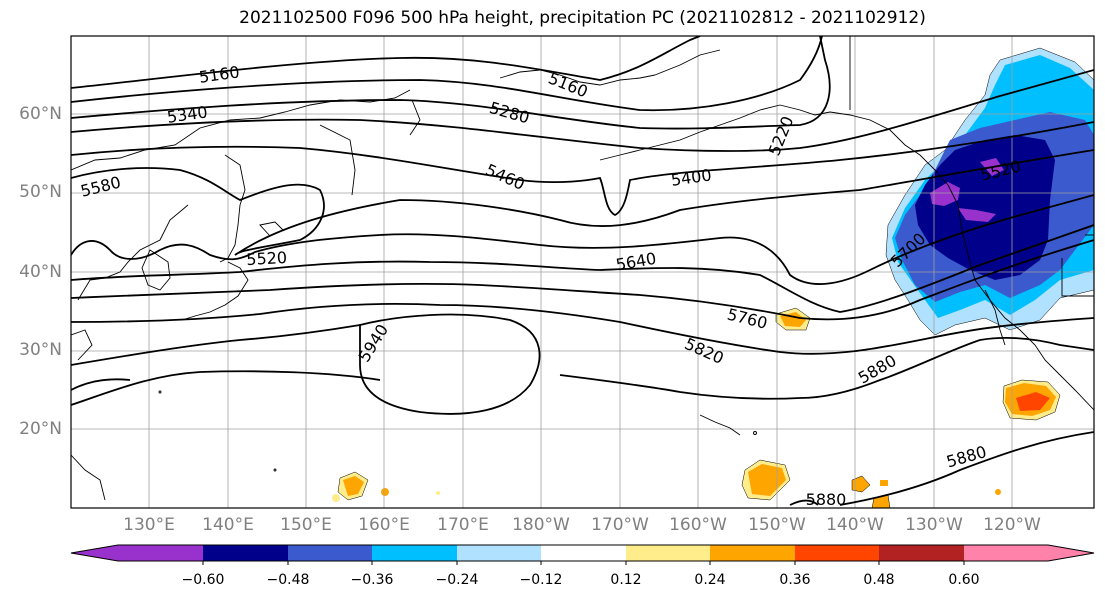 This screenshot has height=601, width=1105. Describe the element at coordinates (777, 525) in the screenshot. I see `lon-label-150w: 150°W` at that location.